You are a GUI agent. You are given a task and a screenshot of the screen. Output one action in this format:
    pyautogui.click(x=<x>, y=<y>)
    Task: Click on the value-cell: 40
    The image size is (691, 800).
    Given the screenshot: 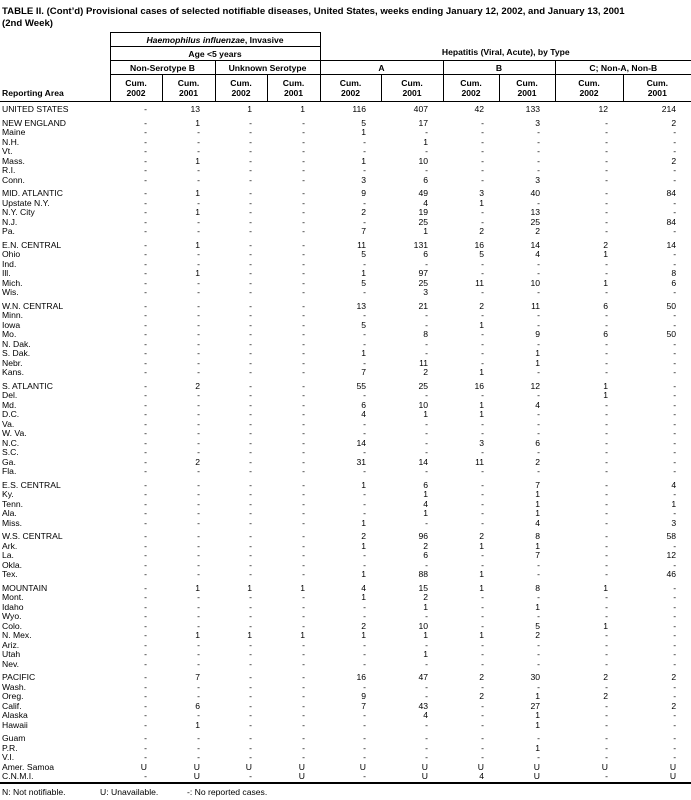 What is the action you would take?
    pyautogui.click(x=535, y=193)
    